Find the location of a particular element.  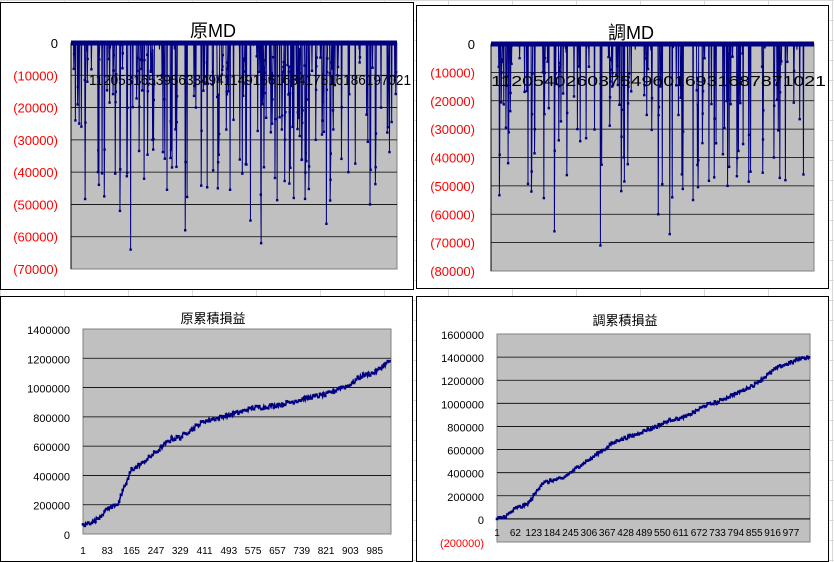

adj-cum-x-tick-label: 245 is located at coordinates (570, 533).